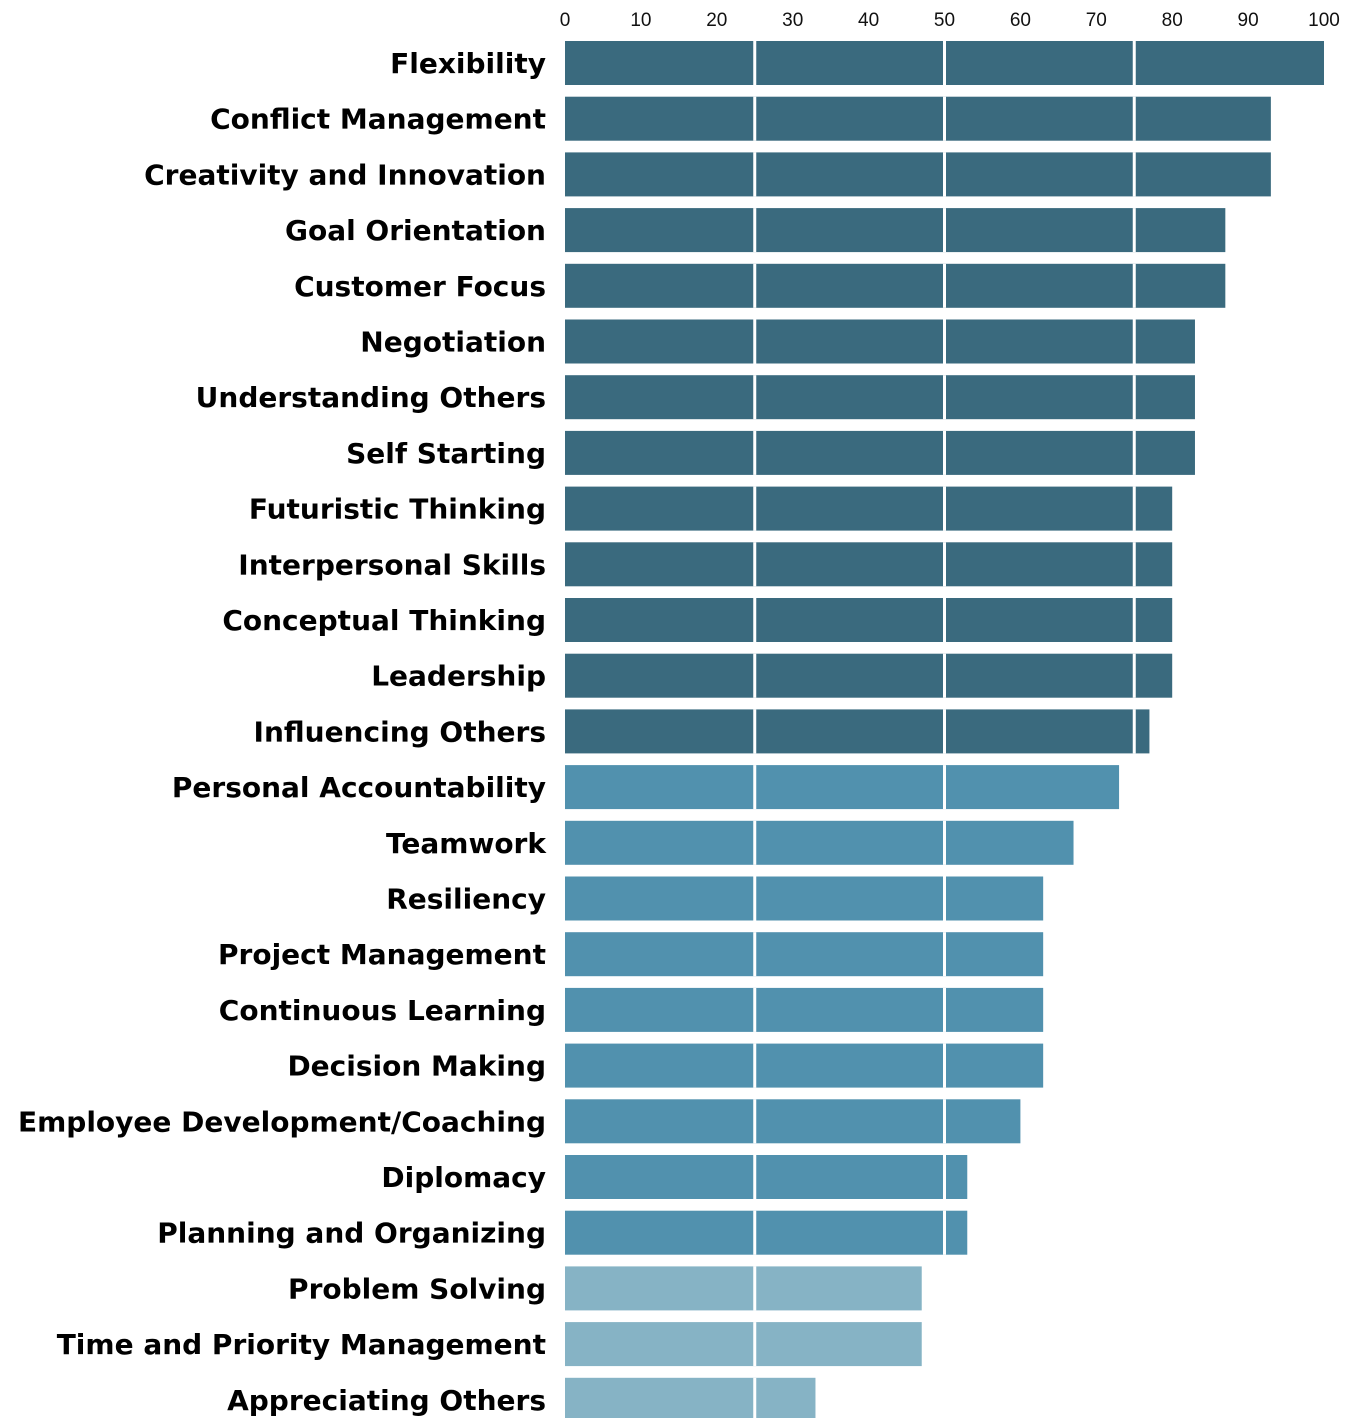  I want to click on bar-planning-and-organizing, so click(766, 1232).